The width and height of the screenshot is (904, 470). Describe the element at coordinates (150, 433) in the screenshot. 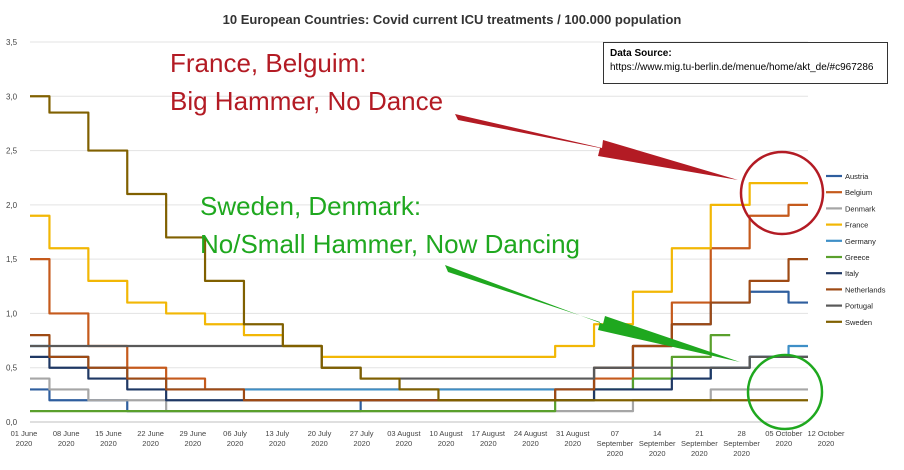

I see `x-tick-text: 22 June` at that location.